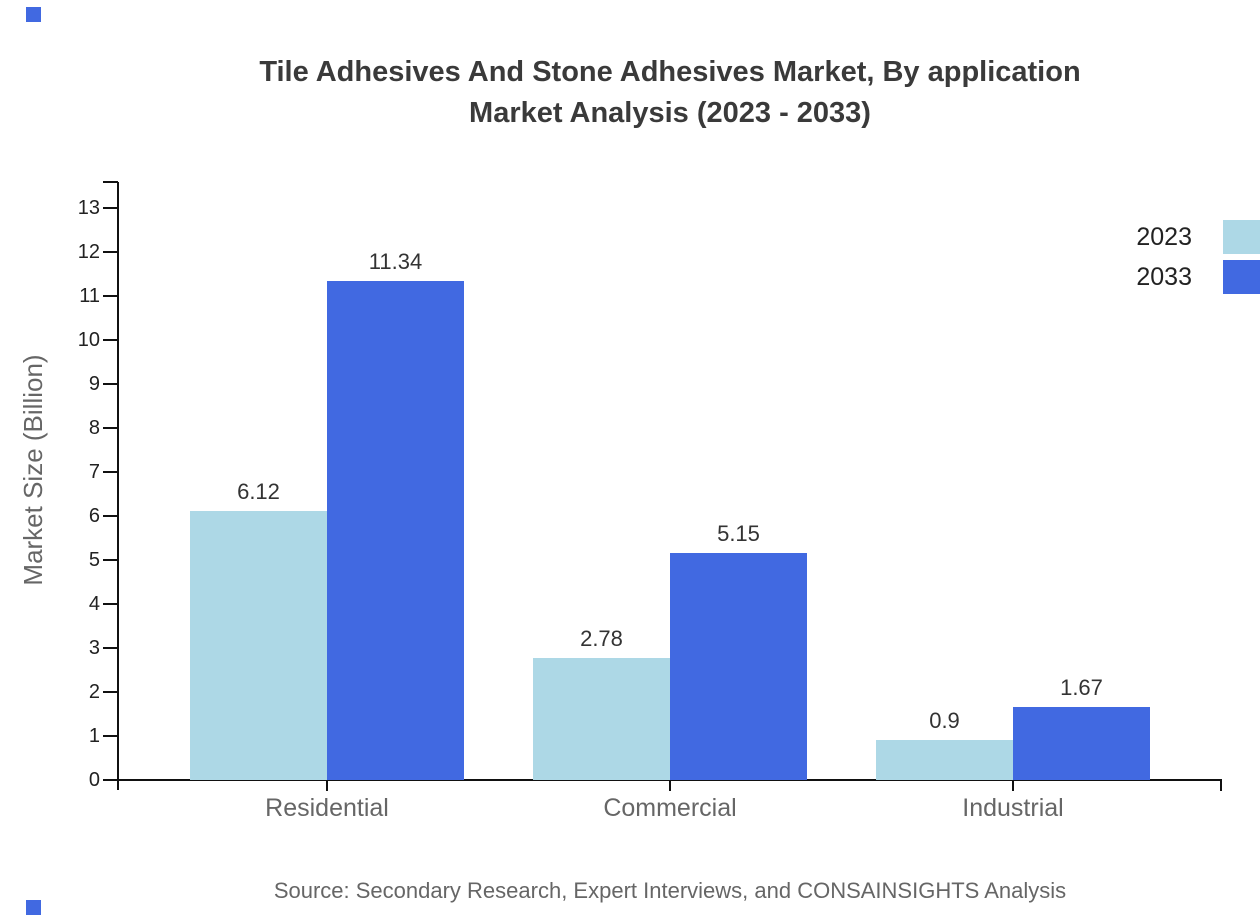 This screenshot has width=1260, height=920. What do you see at coordinates (601, 638) in the screenshot?
I see `bar-value-label: 2.78` at bounding box center [601, 638].